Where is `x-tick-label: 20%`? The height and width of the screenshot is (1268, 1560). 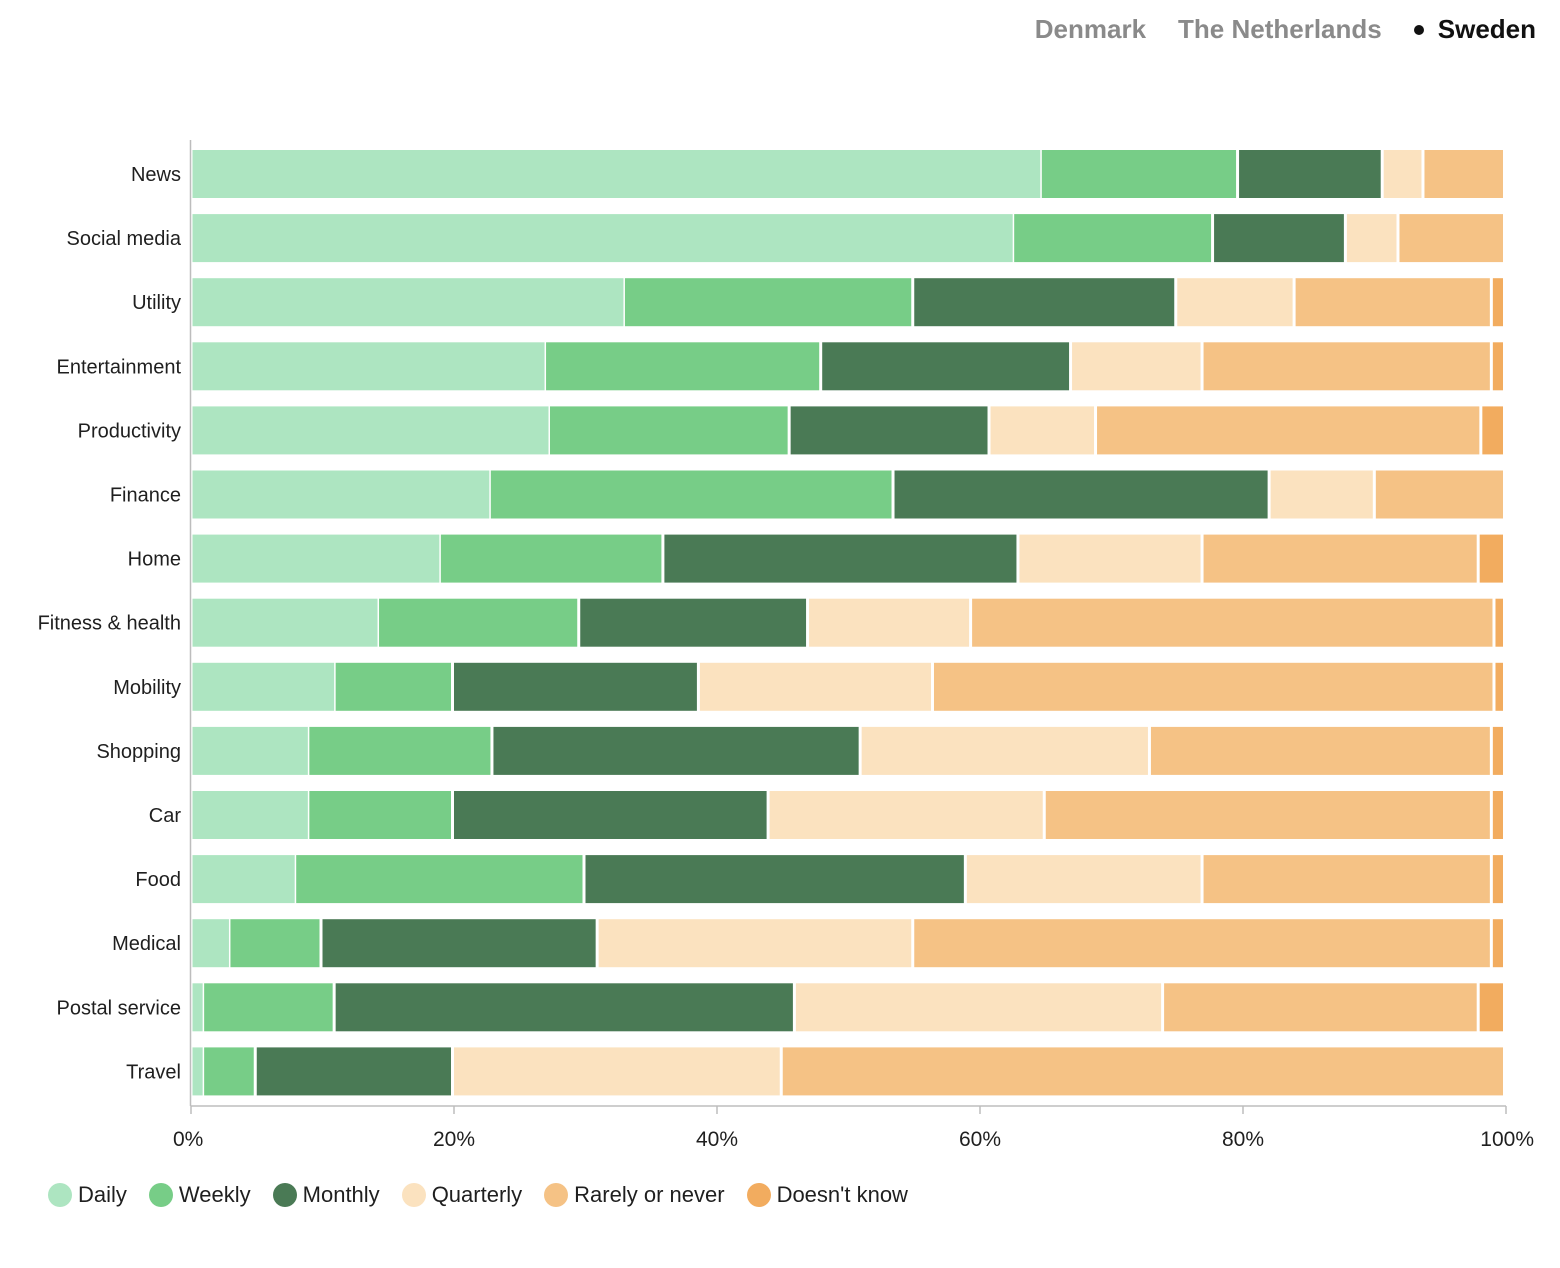 x-tick-label: 20% is located at coordinates (454, 1139).